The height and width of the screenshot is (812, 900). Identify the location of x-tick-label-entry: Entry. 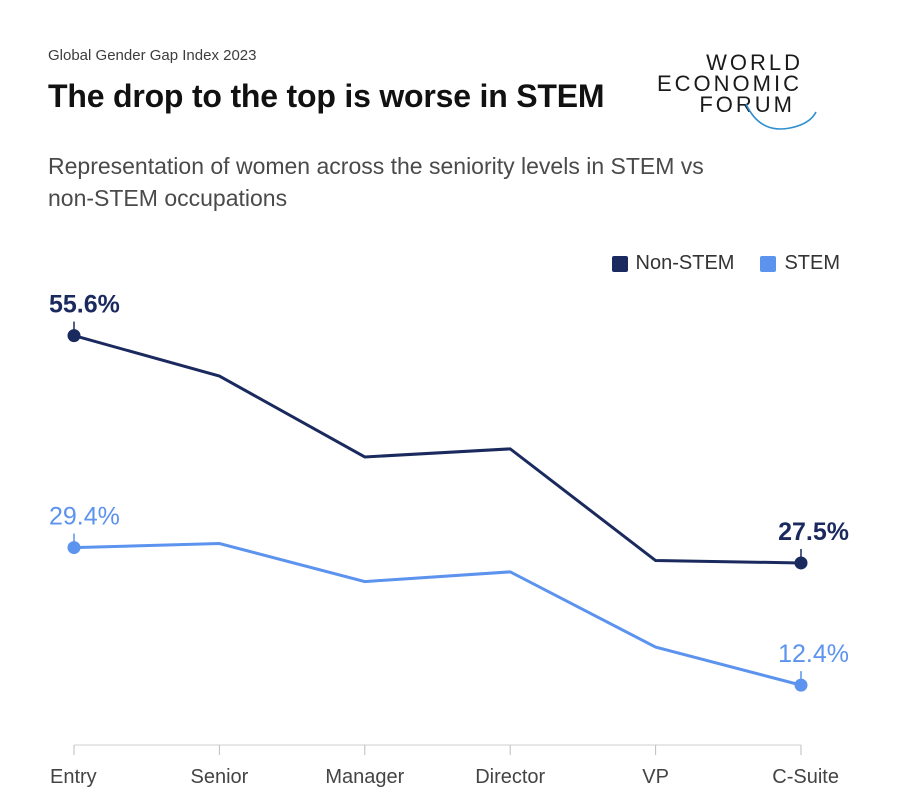
(73, 777).